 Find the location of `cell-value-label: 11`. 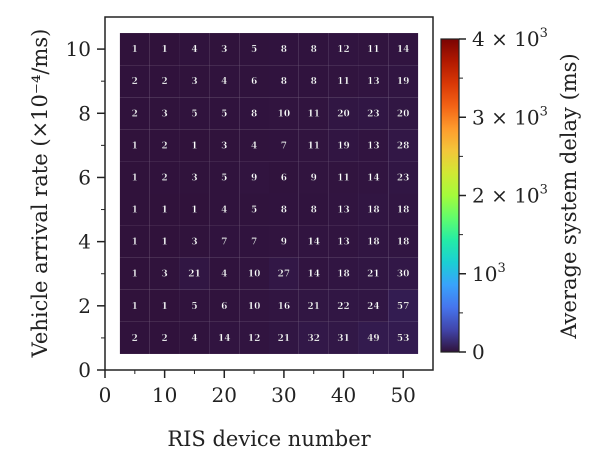

cell-value-label: 11 is located at coordinates (343, 82).